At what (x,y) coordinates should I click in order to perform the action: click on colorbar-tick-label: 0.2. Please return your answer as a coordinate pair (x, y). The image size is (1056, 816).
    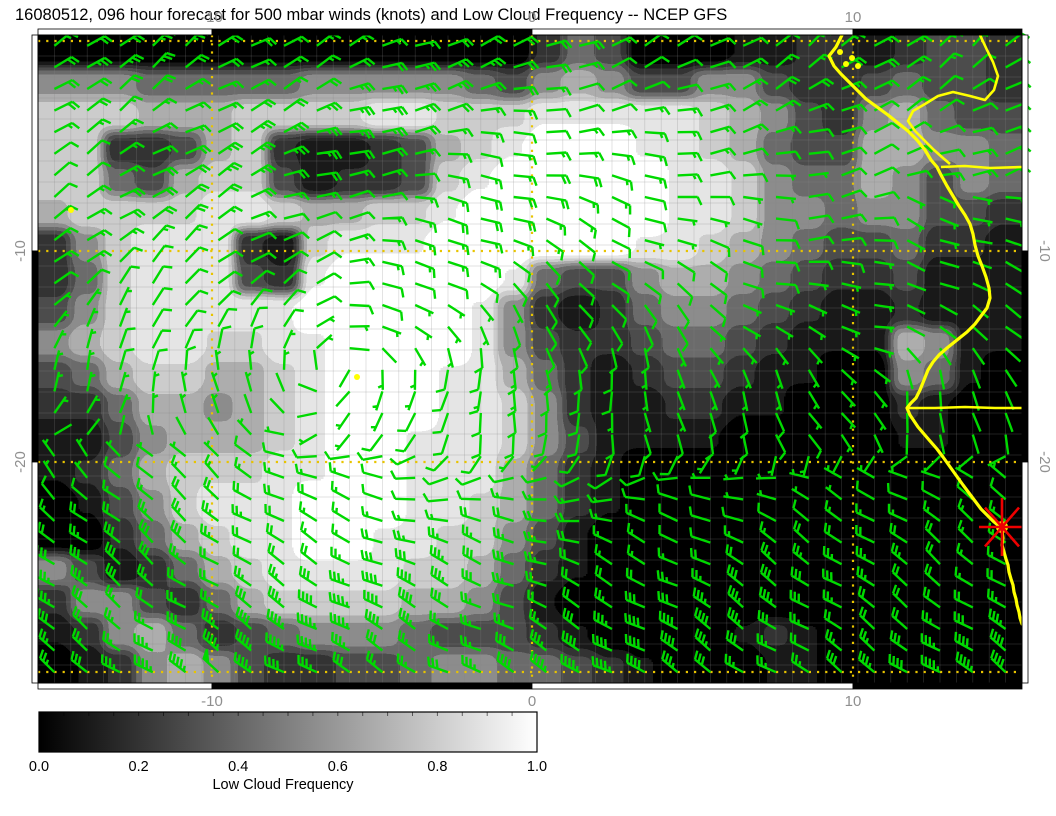
    Looking at the image, I should click on (139, 767).